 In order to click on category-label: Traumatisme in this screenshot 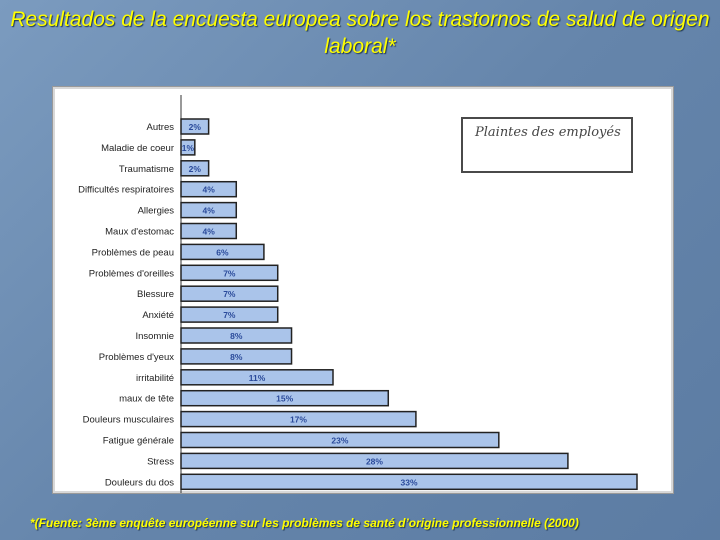, I will do `click(146, 169)`.